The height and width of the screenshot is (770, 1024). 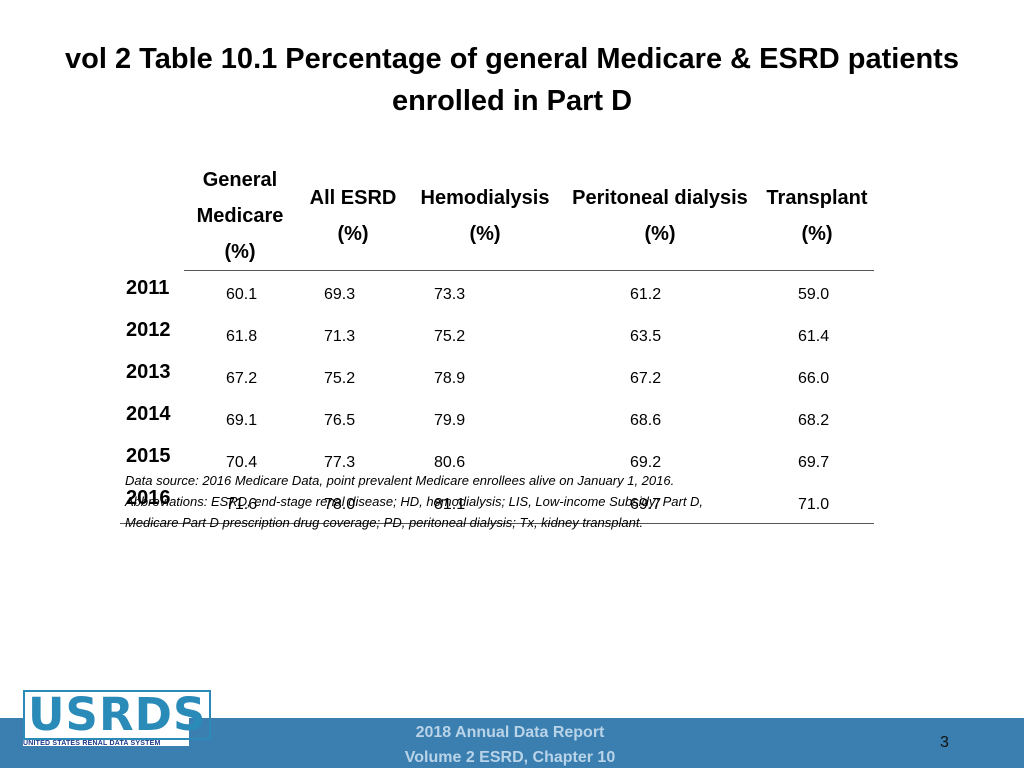 What do you see at coordinates (240, 502) in the screenshot?
I see `table-cell: 71.6` at bounding box center [240, 502].